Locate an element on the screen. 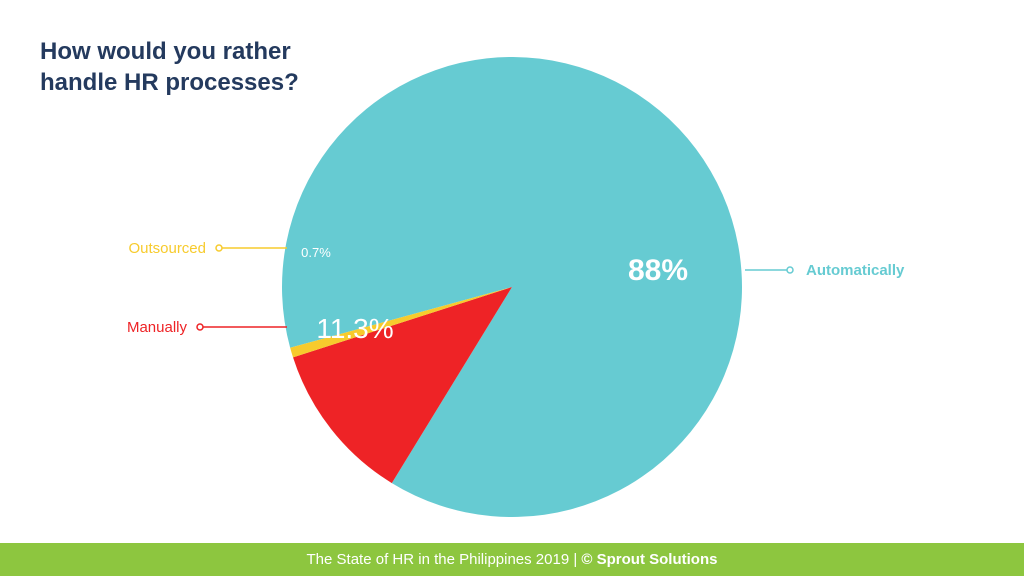  footer-brand: © Sprout Solutions is located at coordinates (649, 559).